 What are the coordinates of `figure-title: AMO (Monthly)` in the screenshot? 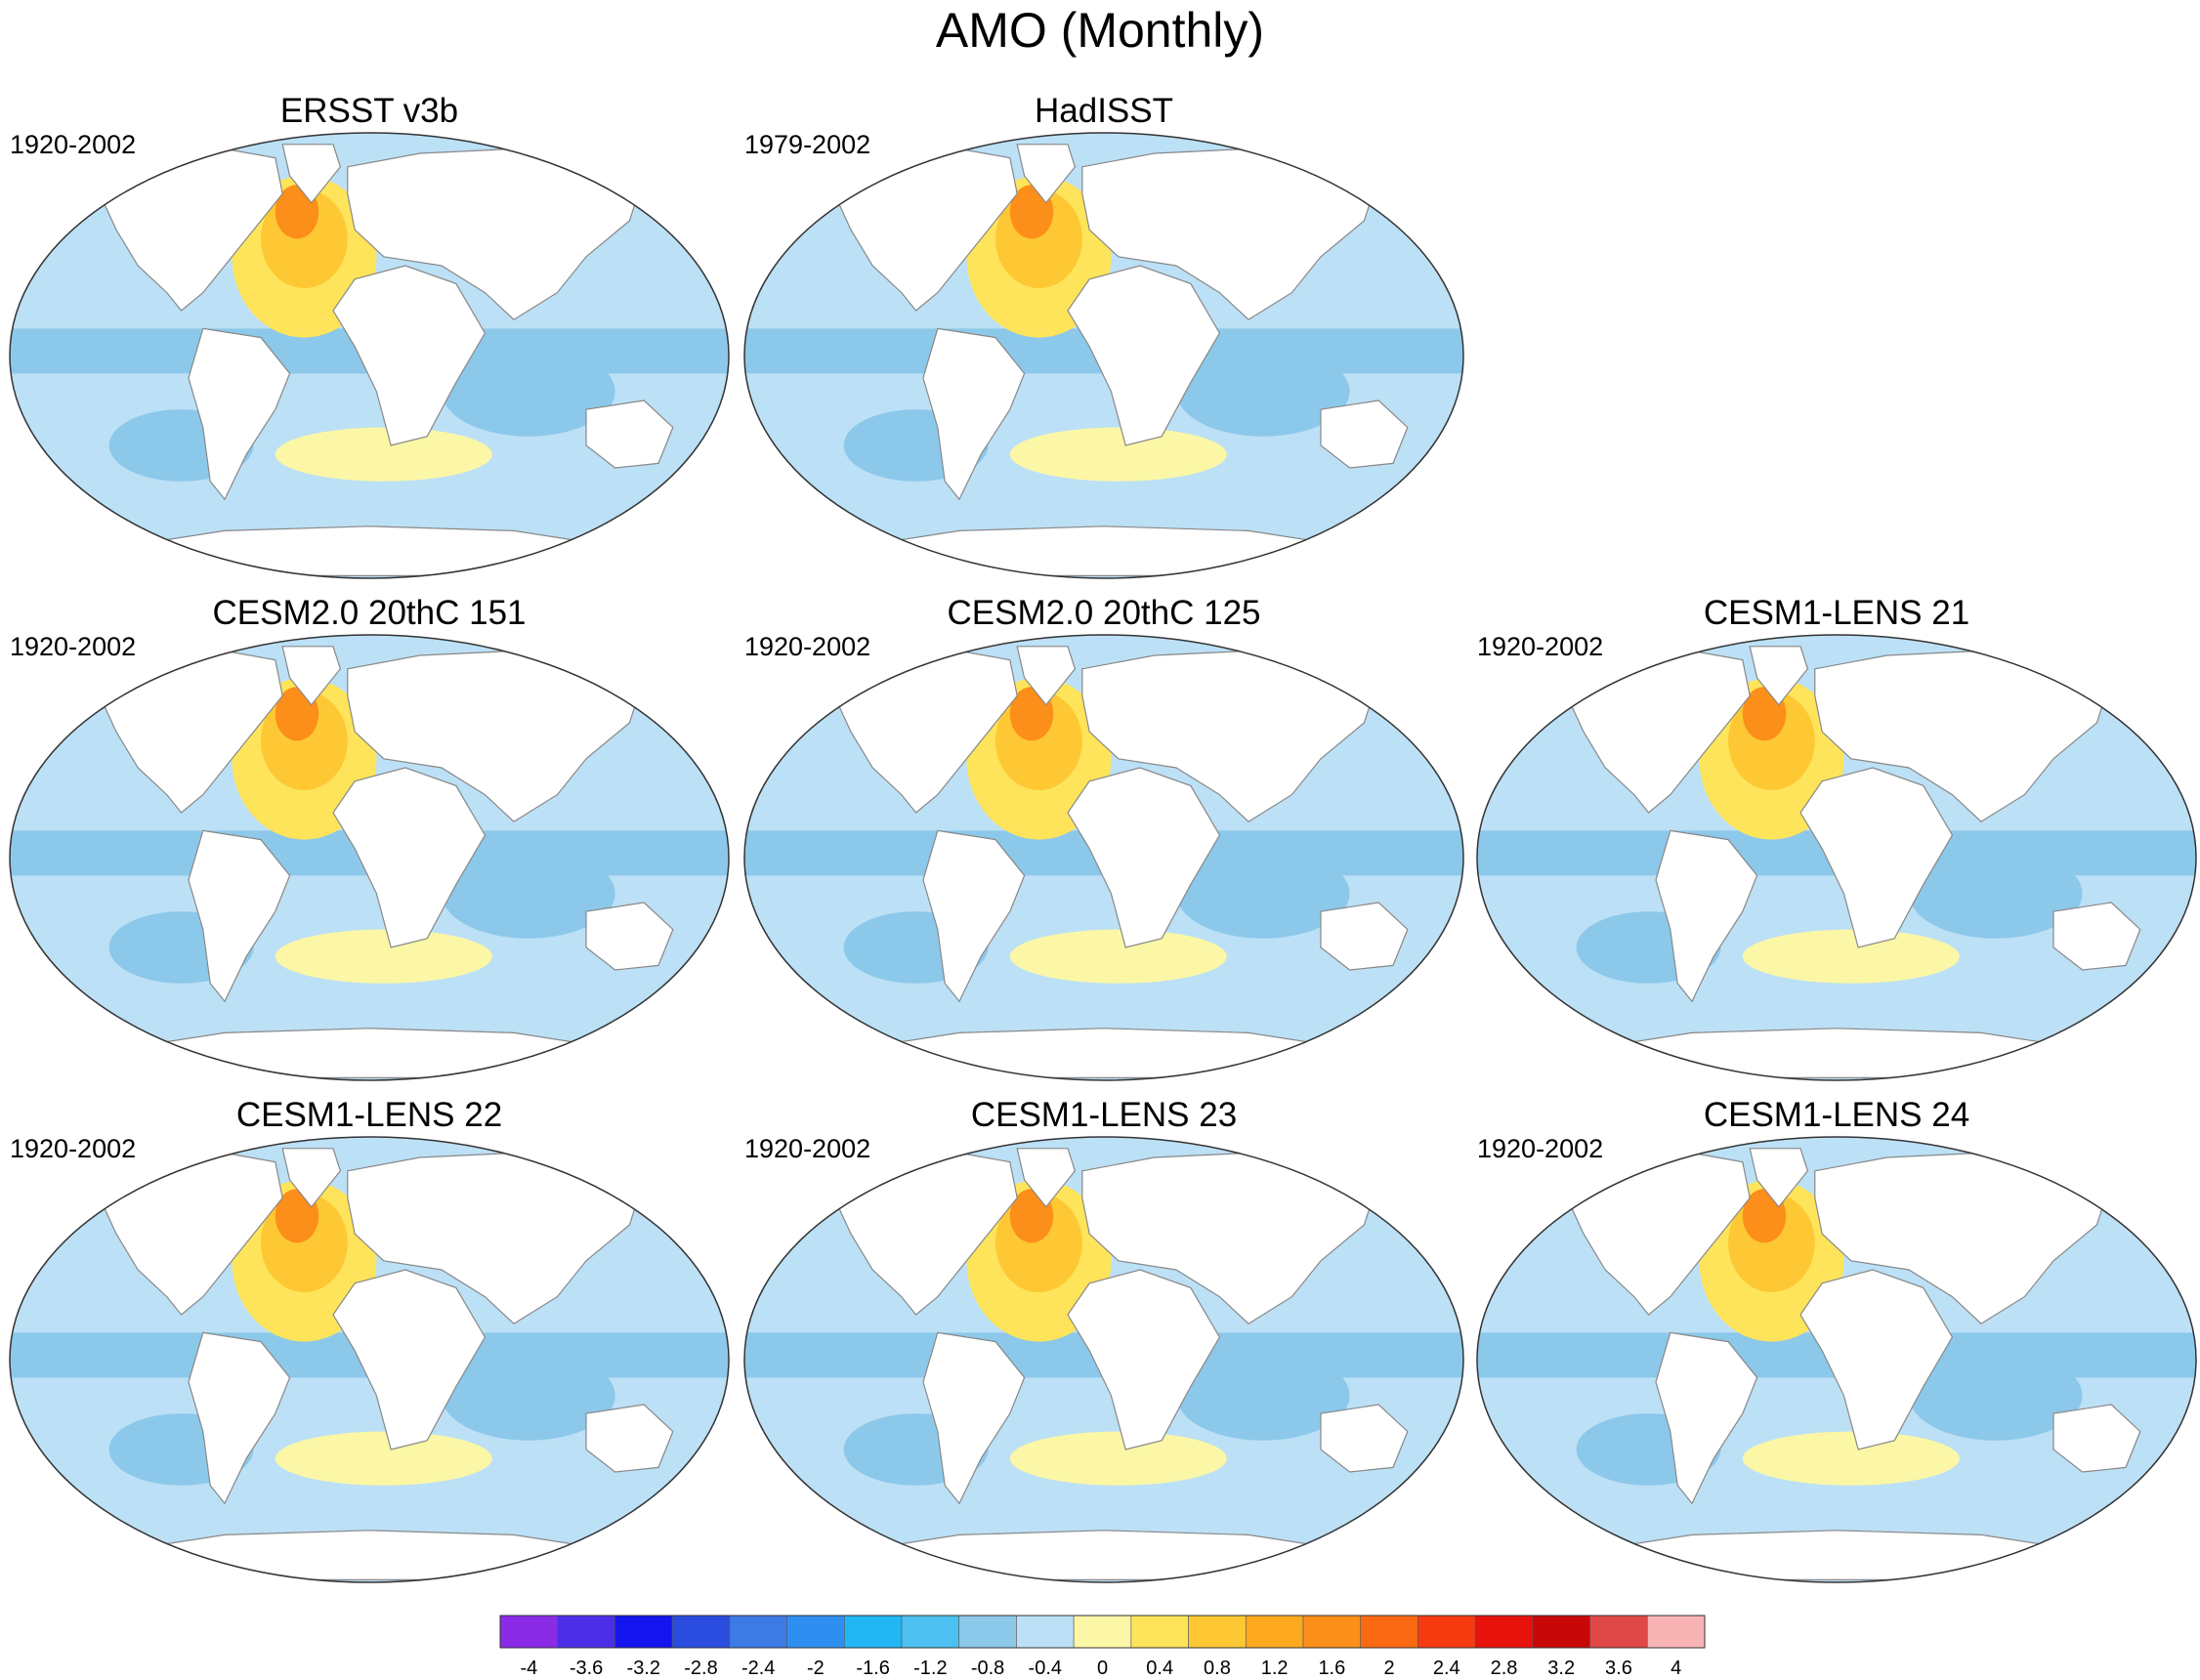 It's located at (1100, 30).